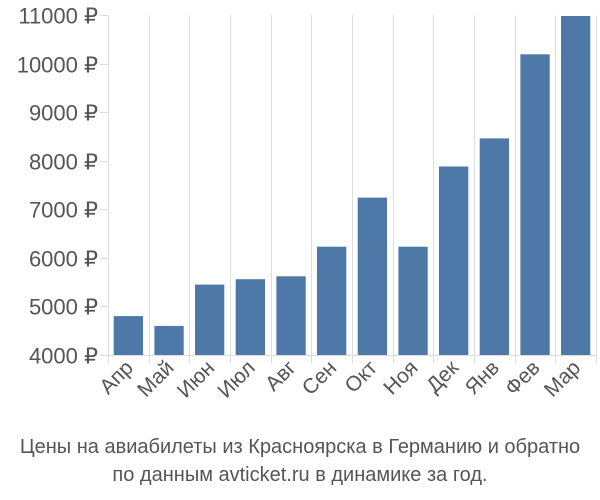 This screenshot has height=500, width=600. What do you see at coordinates (63, 113) in the screenshot?
I see `y-tick-label: 9000 ₽` at bounding box center [63, 113].